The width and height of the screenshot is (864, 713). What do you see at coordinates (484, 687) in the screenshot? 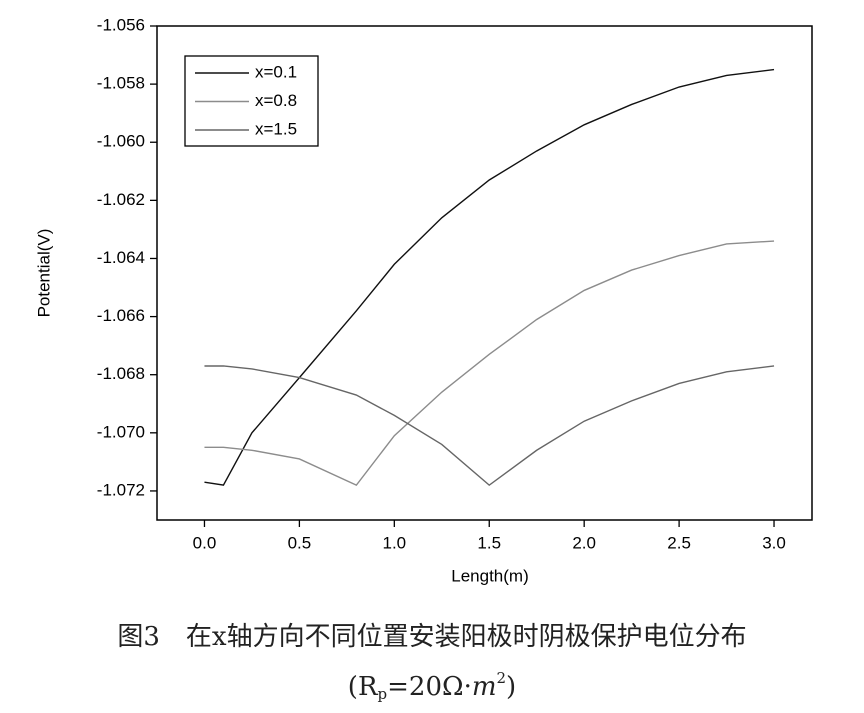
I see `caption-part: m` at bounding box center [484, 687].